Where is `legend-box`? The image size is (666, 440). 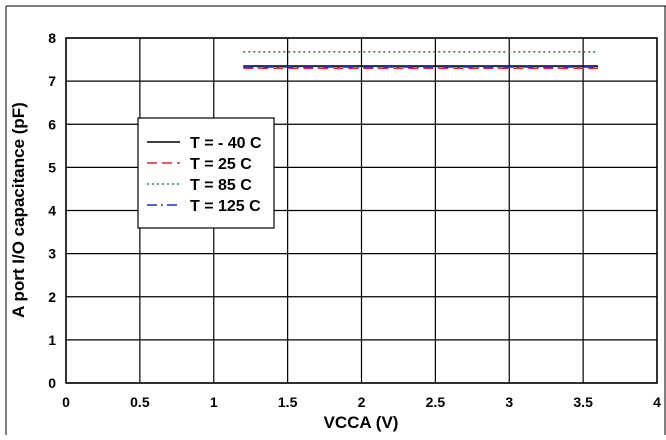 legend-box is located at coordinates (206, 173).